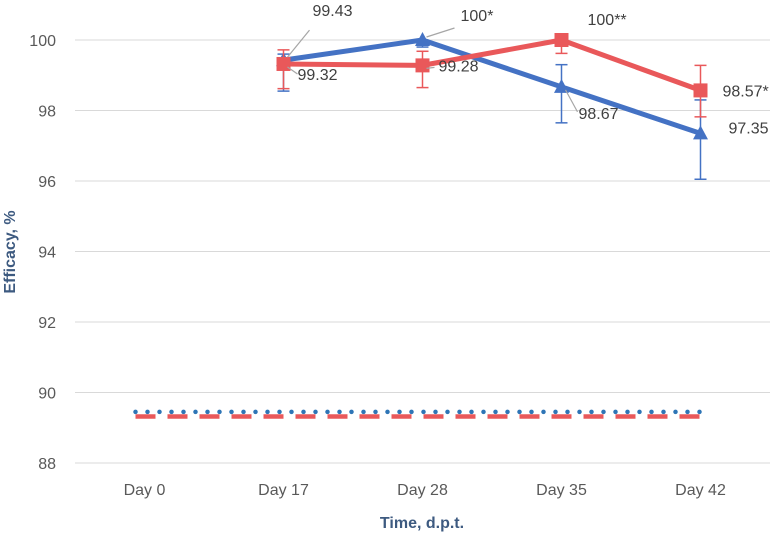  What do you see at coordinates (47, 464) in the screenshot?
I see `y-tick-label: 88` at bounding box center [47, 464].